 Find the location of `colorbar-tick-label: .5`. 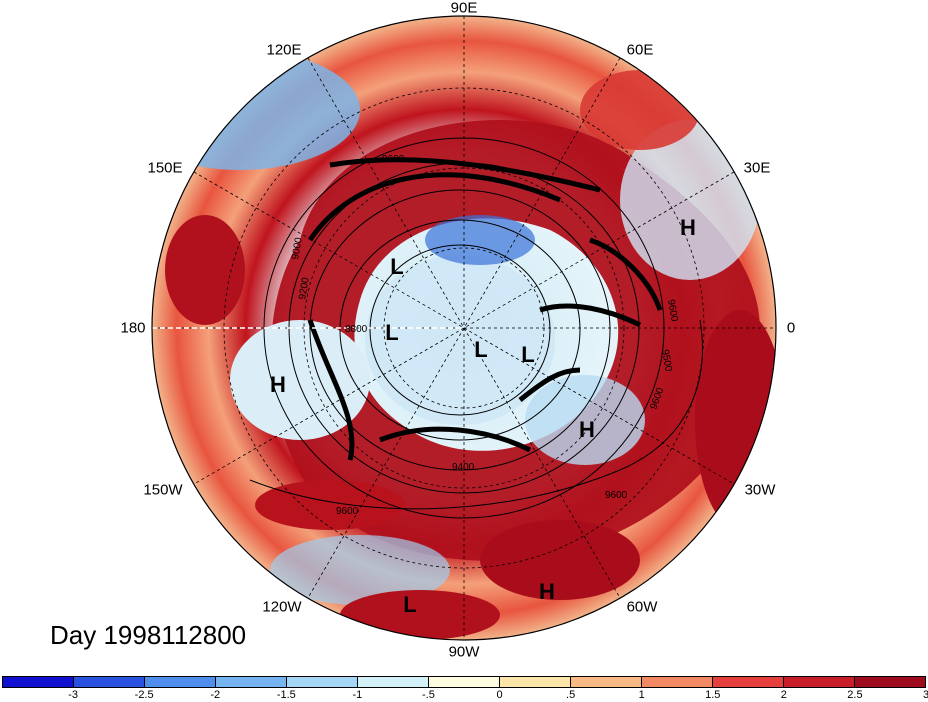

colorbar-tick-label: .5 is located at coordinates (571, 695).